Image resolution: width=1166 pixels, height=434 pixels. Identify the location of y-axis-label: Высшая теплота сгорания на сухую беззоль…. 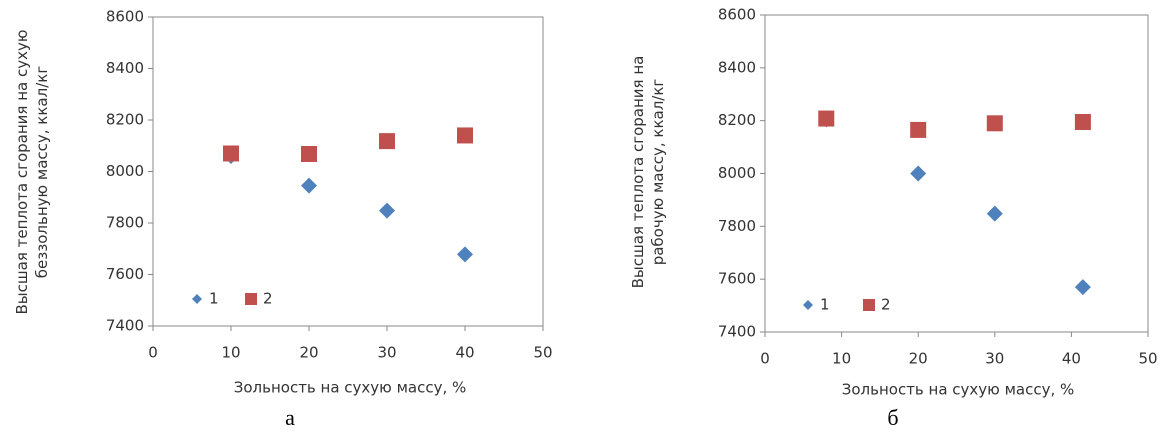
(32, 172).